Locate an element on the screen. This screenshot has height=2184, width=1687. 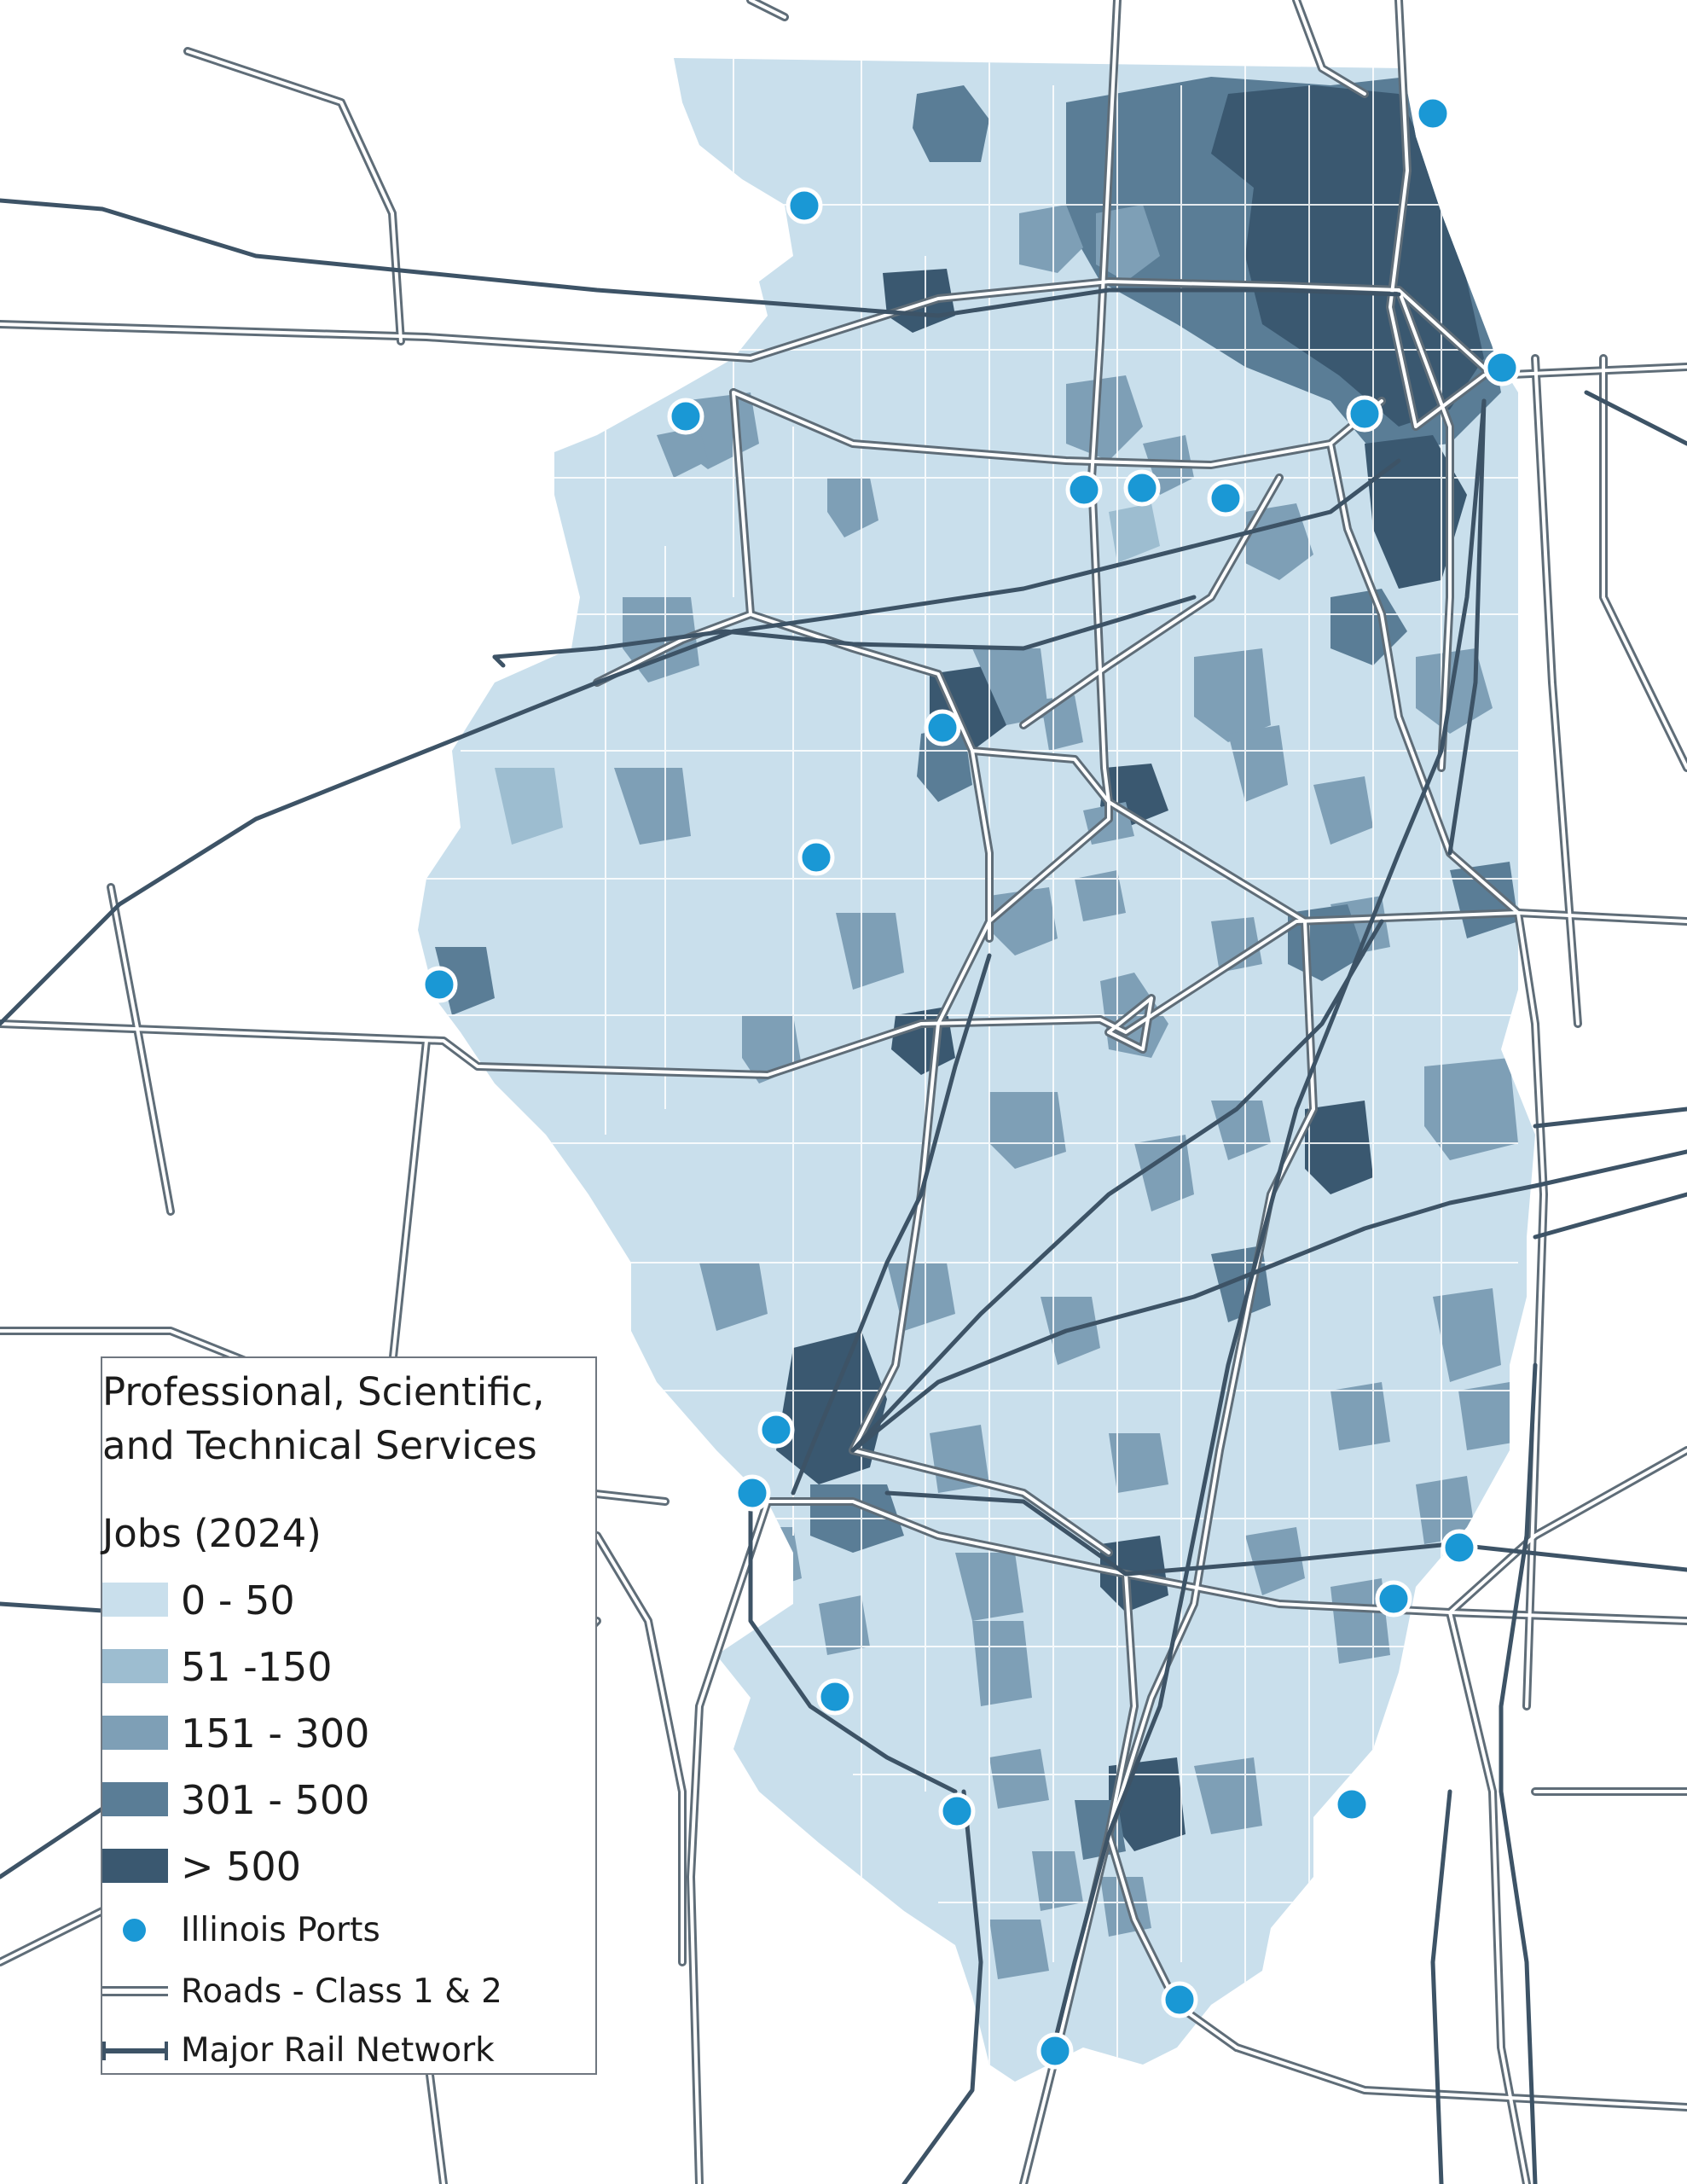
legend-roads-row: Roads - Class 1 & 2 is located at coordinates (345, 1992).